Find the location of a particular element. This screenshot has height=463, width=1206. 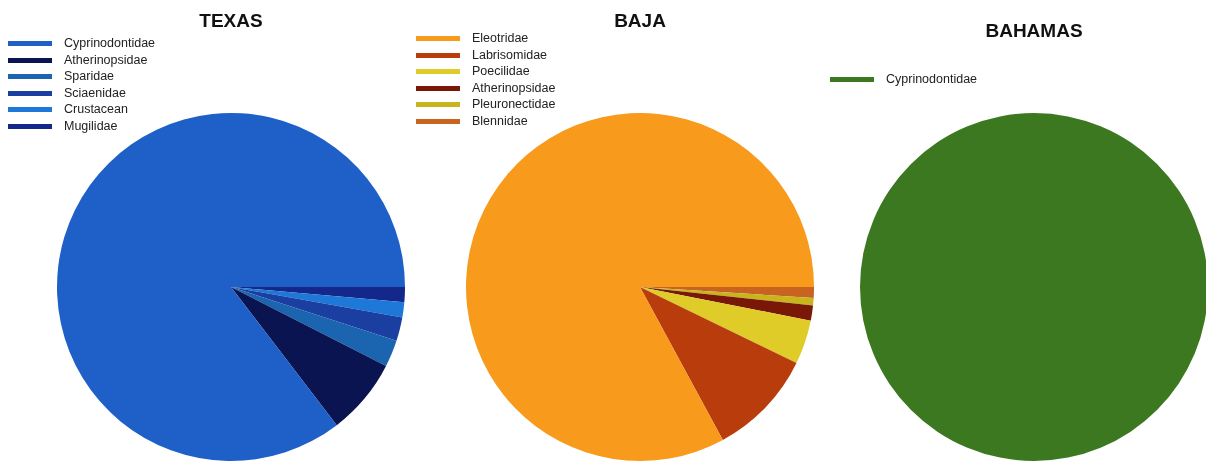

legend-label: Pleuronectidae is located at coordinates (514, 104).